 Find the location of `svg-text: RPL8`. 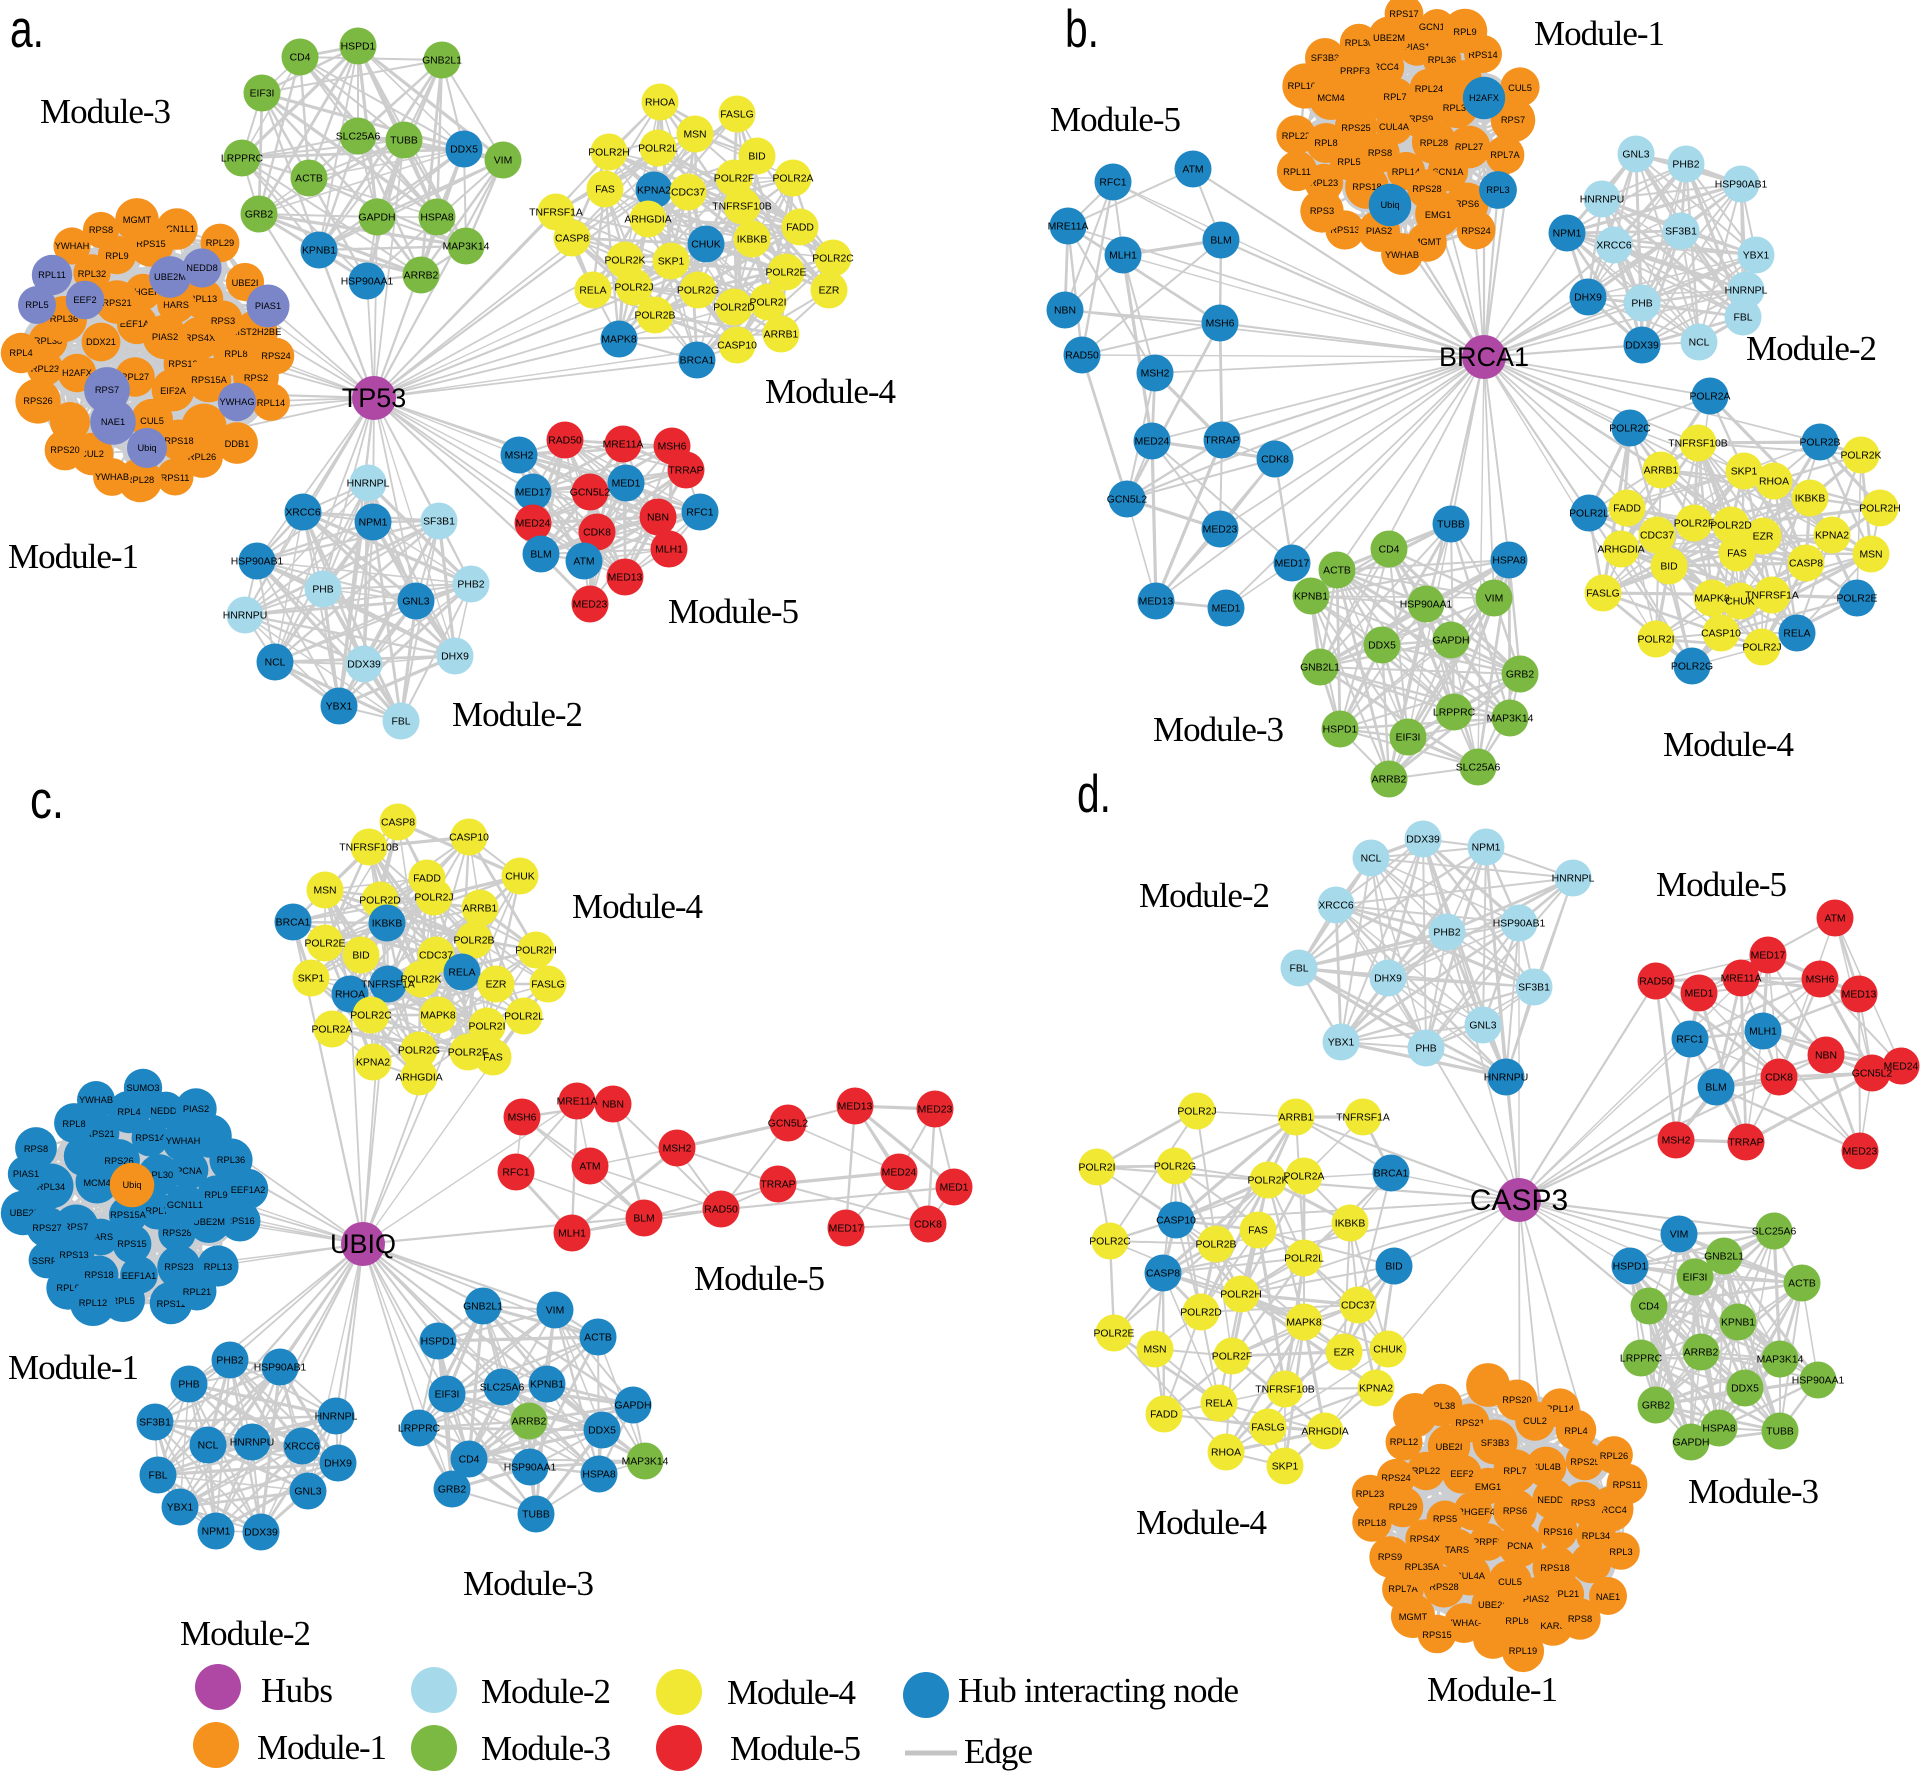

svg-text: RPL8 is located at coordinates (1516, 1621).